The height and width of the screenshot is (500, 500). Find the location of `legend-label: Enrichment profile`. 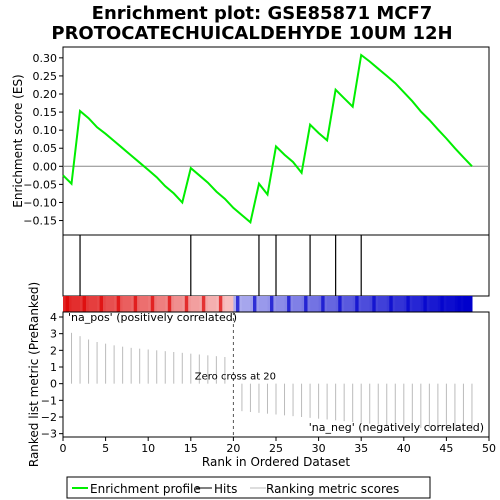

legend-label: Enrichment profile is located at coordinates (145, 489).